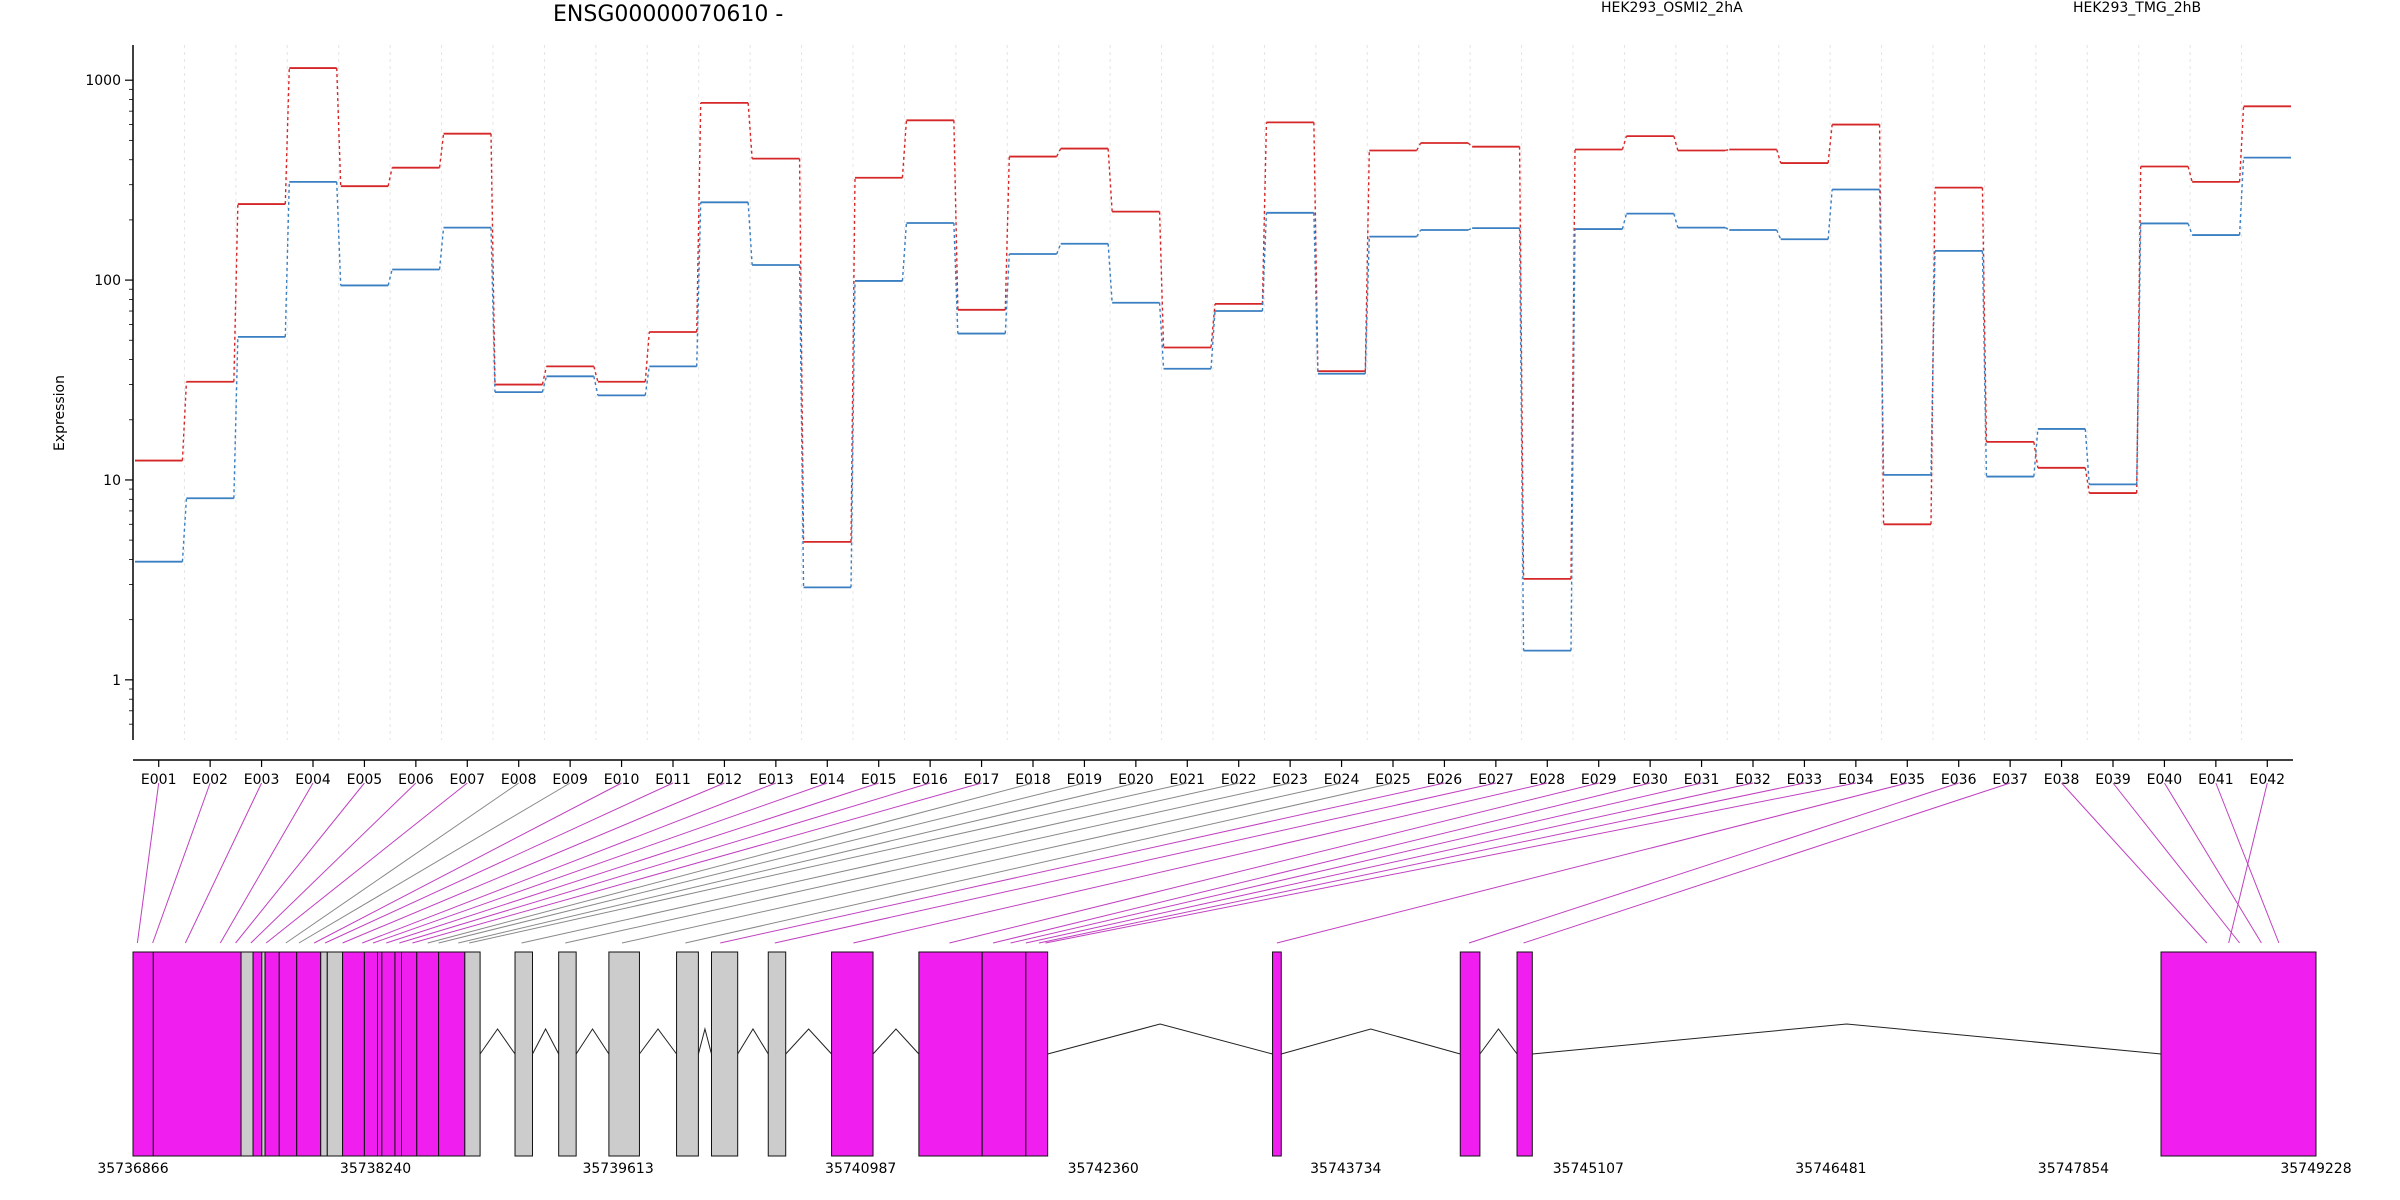 This screenshot has width=2400, height=1200. What do you see at coordinates (2267, 780) in the screenshot?
I see `x-tick-label: E042` at bounding box center [2267, 780].